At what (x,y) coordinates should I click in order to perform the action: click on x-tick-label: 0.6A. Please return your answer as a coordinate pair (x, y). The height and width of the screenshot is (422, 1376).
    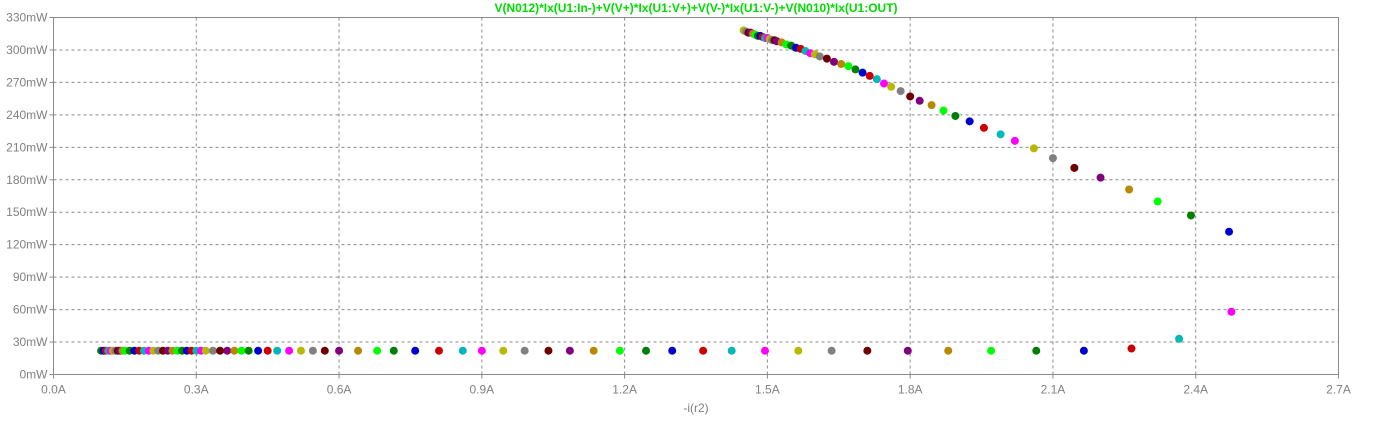
    Looking at the image, I should click on (339, 390).